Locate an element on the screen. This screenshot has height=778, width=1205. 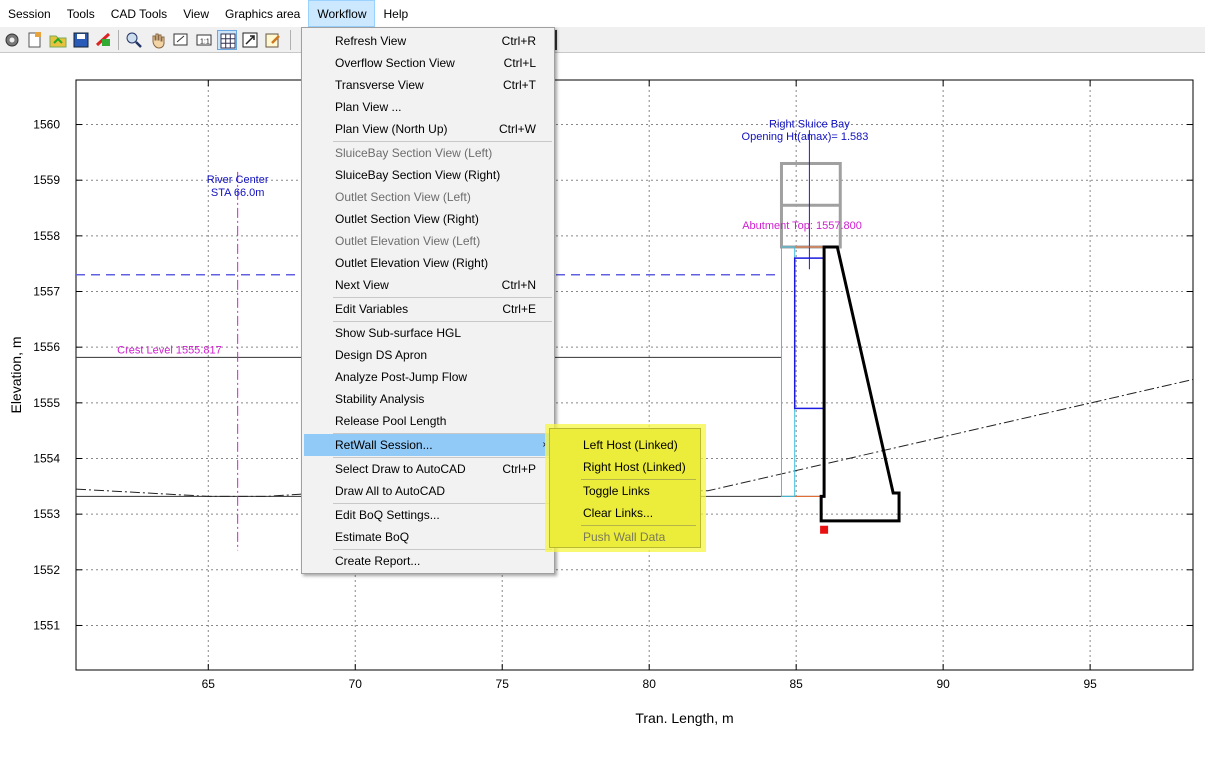
gear-icon is located at coordinates (12, 40).